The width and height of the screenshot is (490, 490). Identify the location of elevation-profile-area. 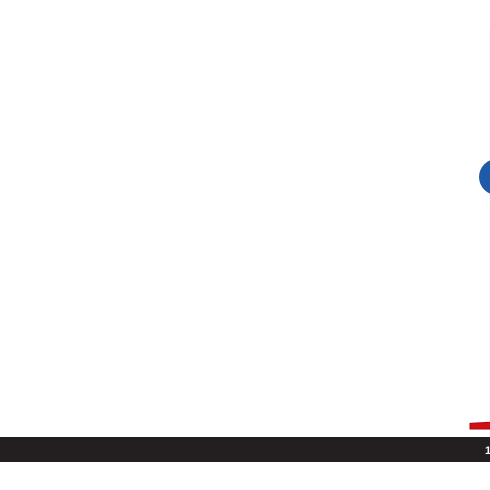
(479, 425).